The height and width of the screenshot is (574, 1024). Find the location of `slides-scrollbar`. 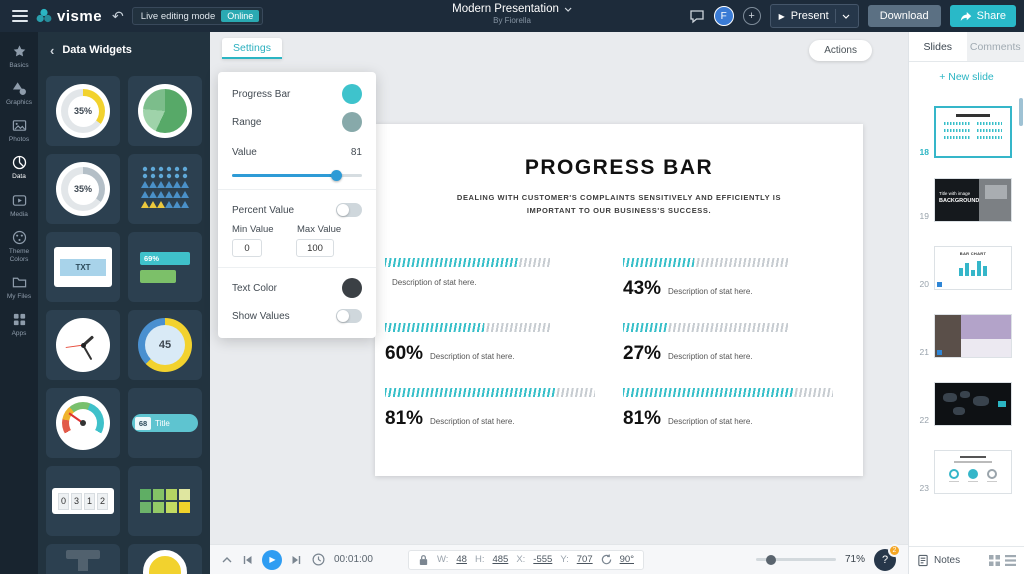

slides-scrollbar is located at coordinates (1021, 112).